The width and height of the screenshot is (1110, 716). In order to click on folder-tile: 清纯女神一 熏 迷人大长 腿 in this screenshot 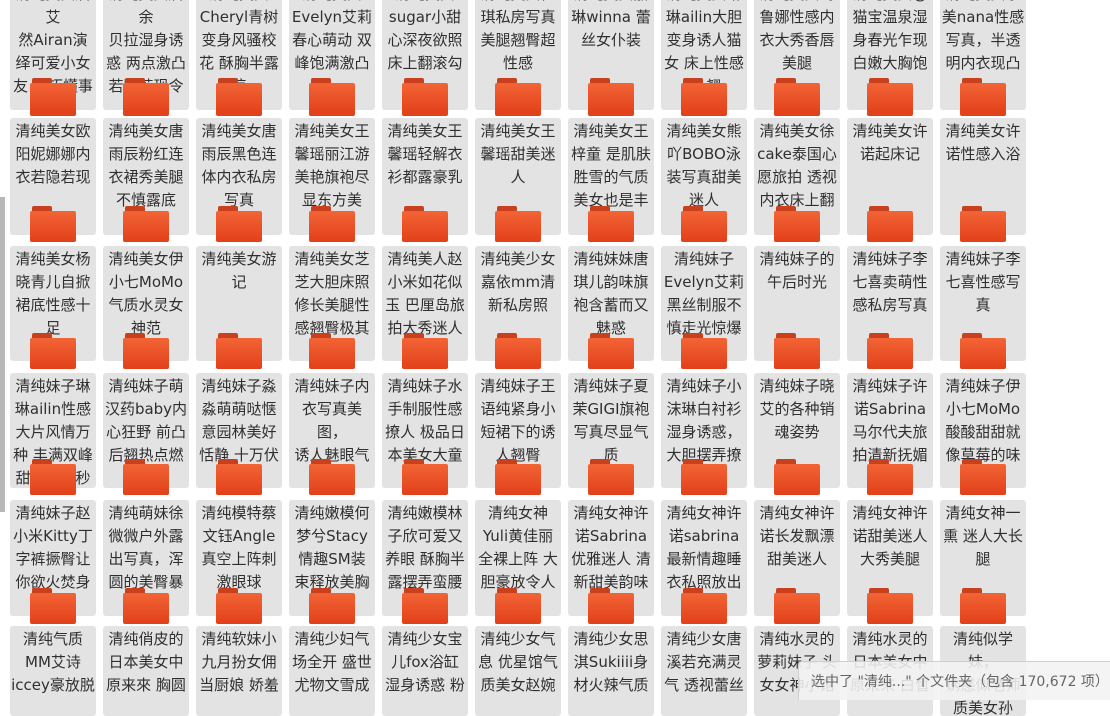, I will do `click(983, 537)`.